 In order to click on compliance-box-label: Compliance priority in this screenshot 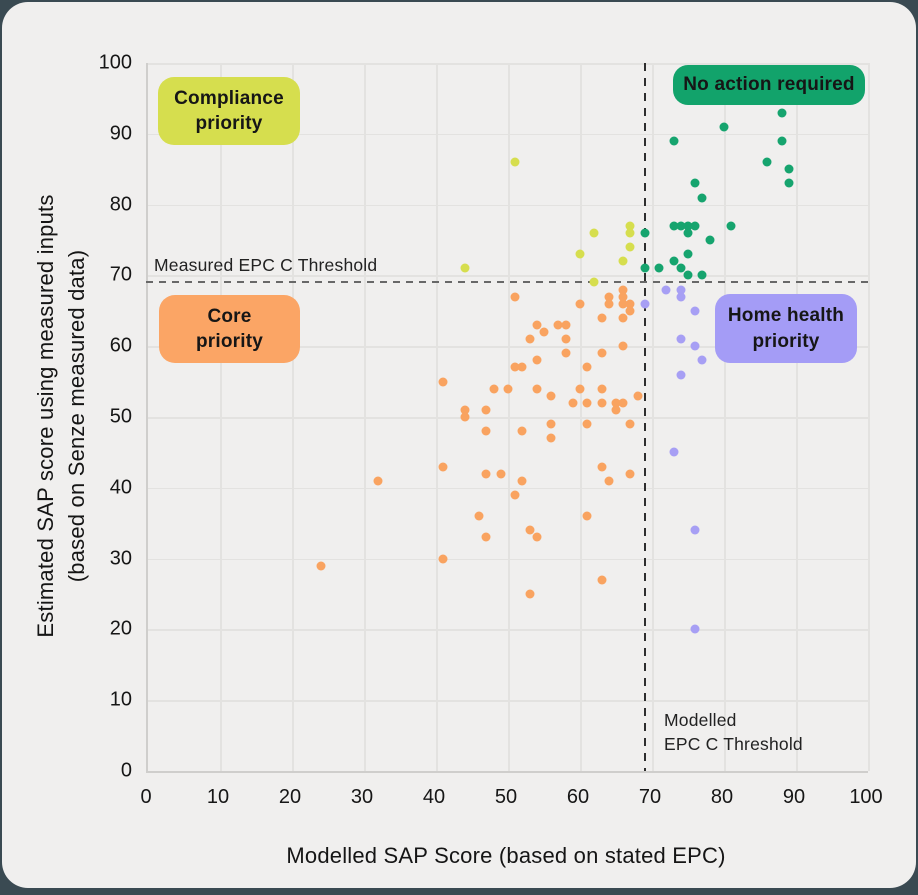, I will do `click(229, 110)`.